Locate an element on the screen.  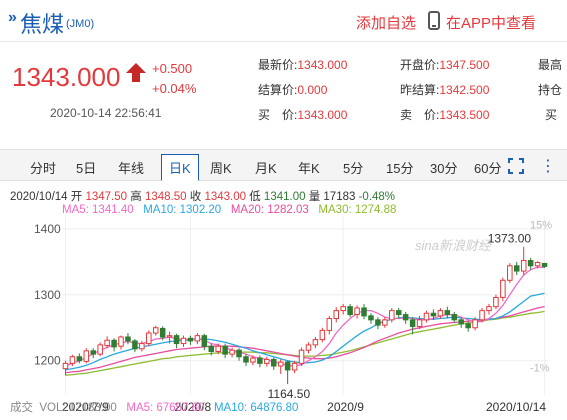
tab-monthly-k: 月K is located at coordinates (266, 168).